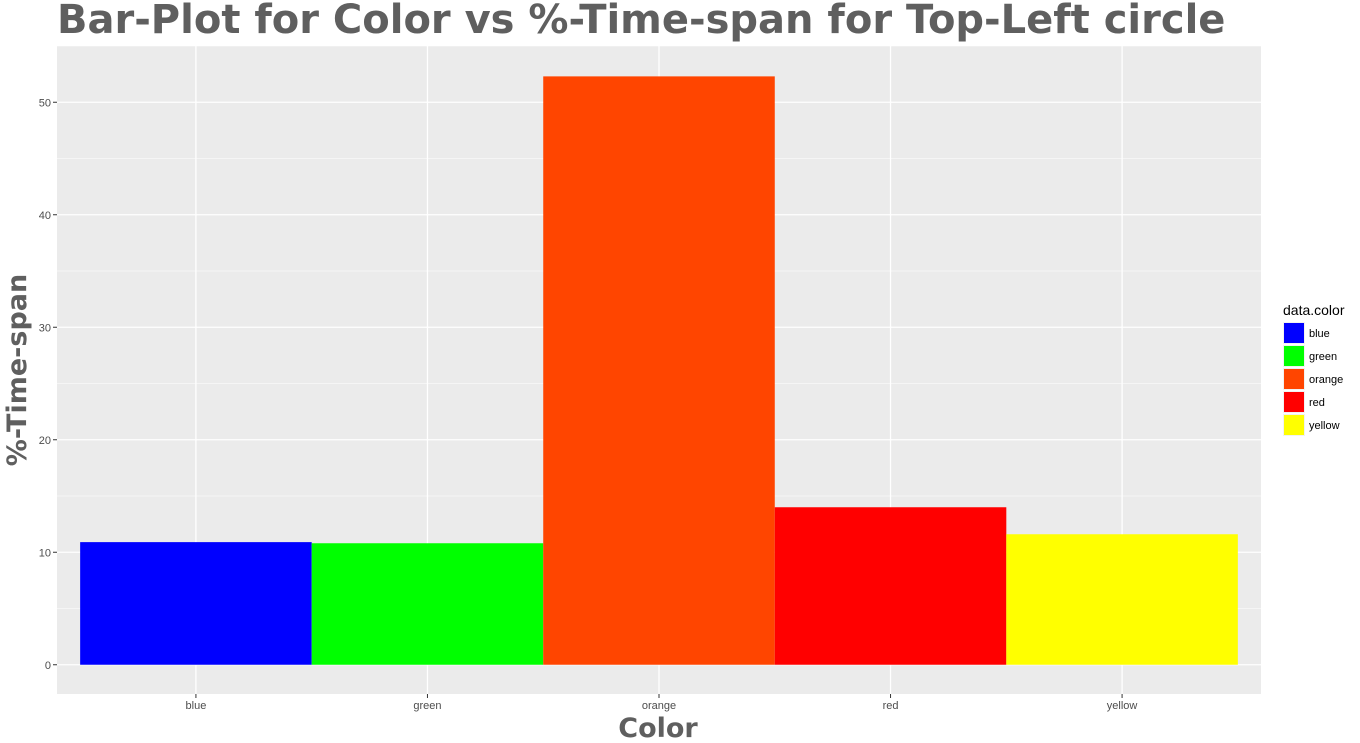 The width and height of the screenshot is (1360, 743). I want to click on bar-orange, so click(659, 370).